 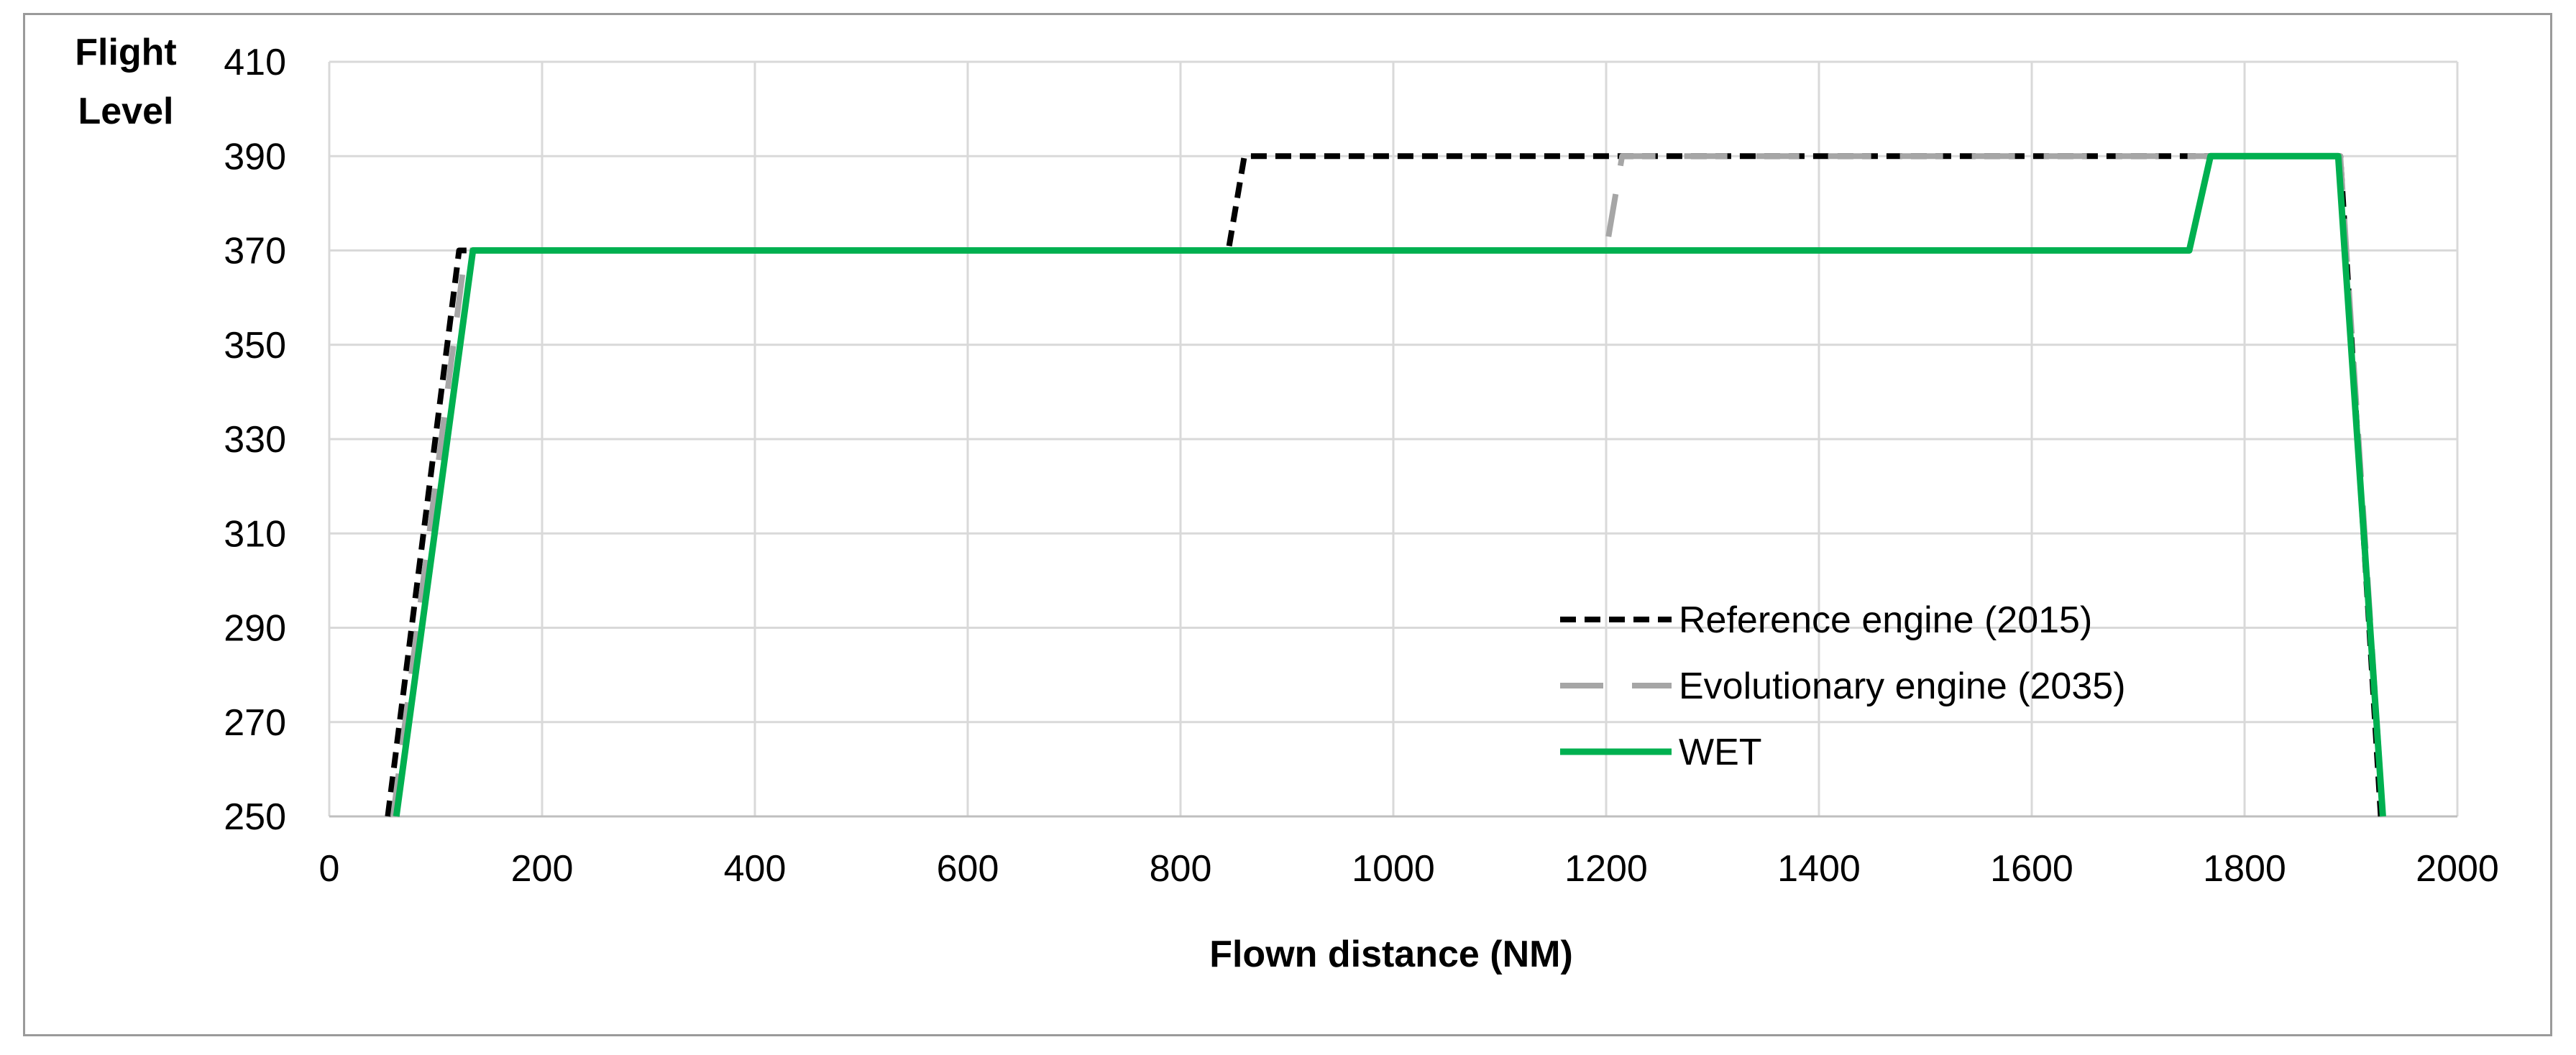 I want to click on x-tick-label: 1800, so click(x=2244, y=869).